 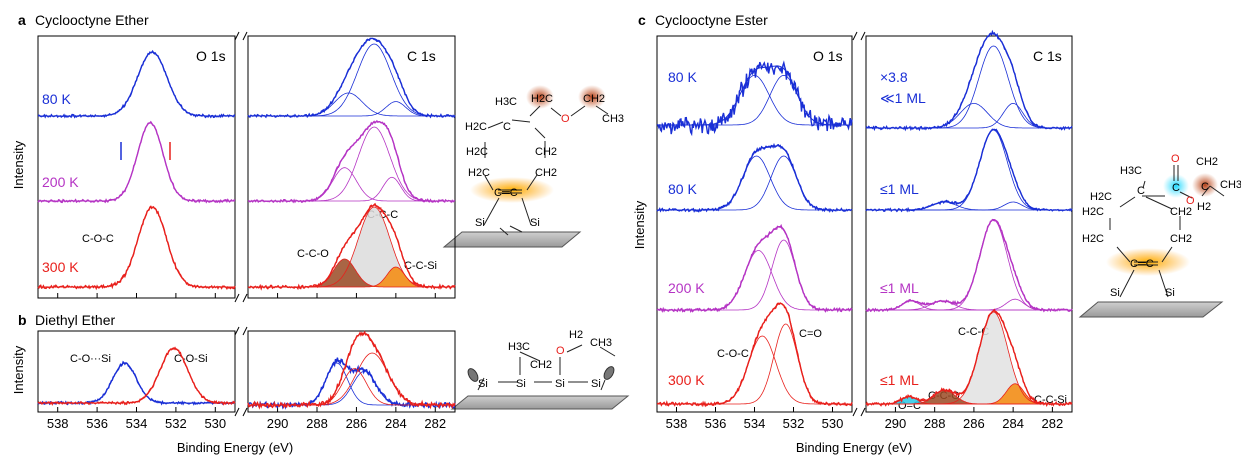 What do you see at coordinates (1204, 207) in the screenshot?
I see `mol-c-h2: H2` at bounding box center [1204, 207].